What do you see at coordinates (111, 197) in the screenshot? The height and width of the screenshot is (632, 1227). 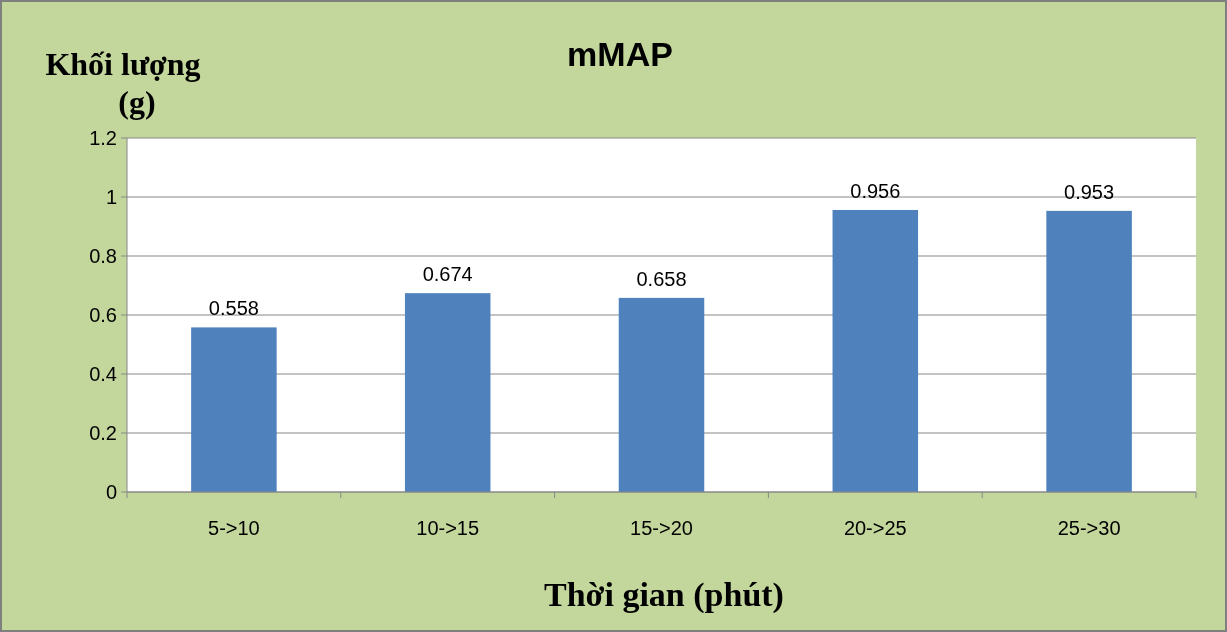 I see `y-tick-label: 1` at bounding box center [111, 197].